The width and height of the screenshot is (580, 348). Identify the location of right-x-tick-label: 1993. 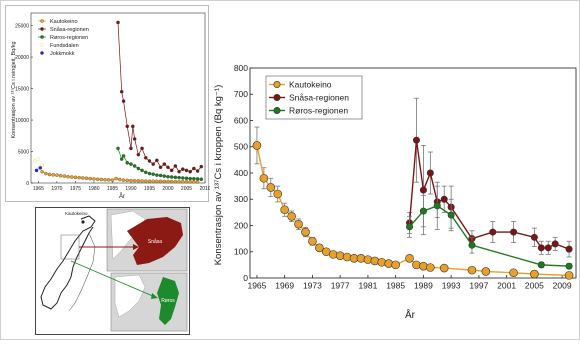
(451, 286).